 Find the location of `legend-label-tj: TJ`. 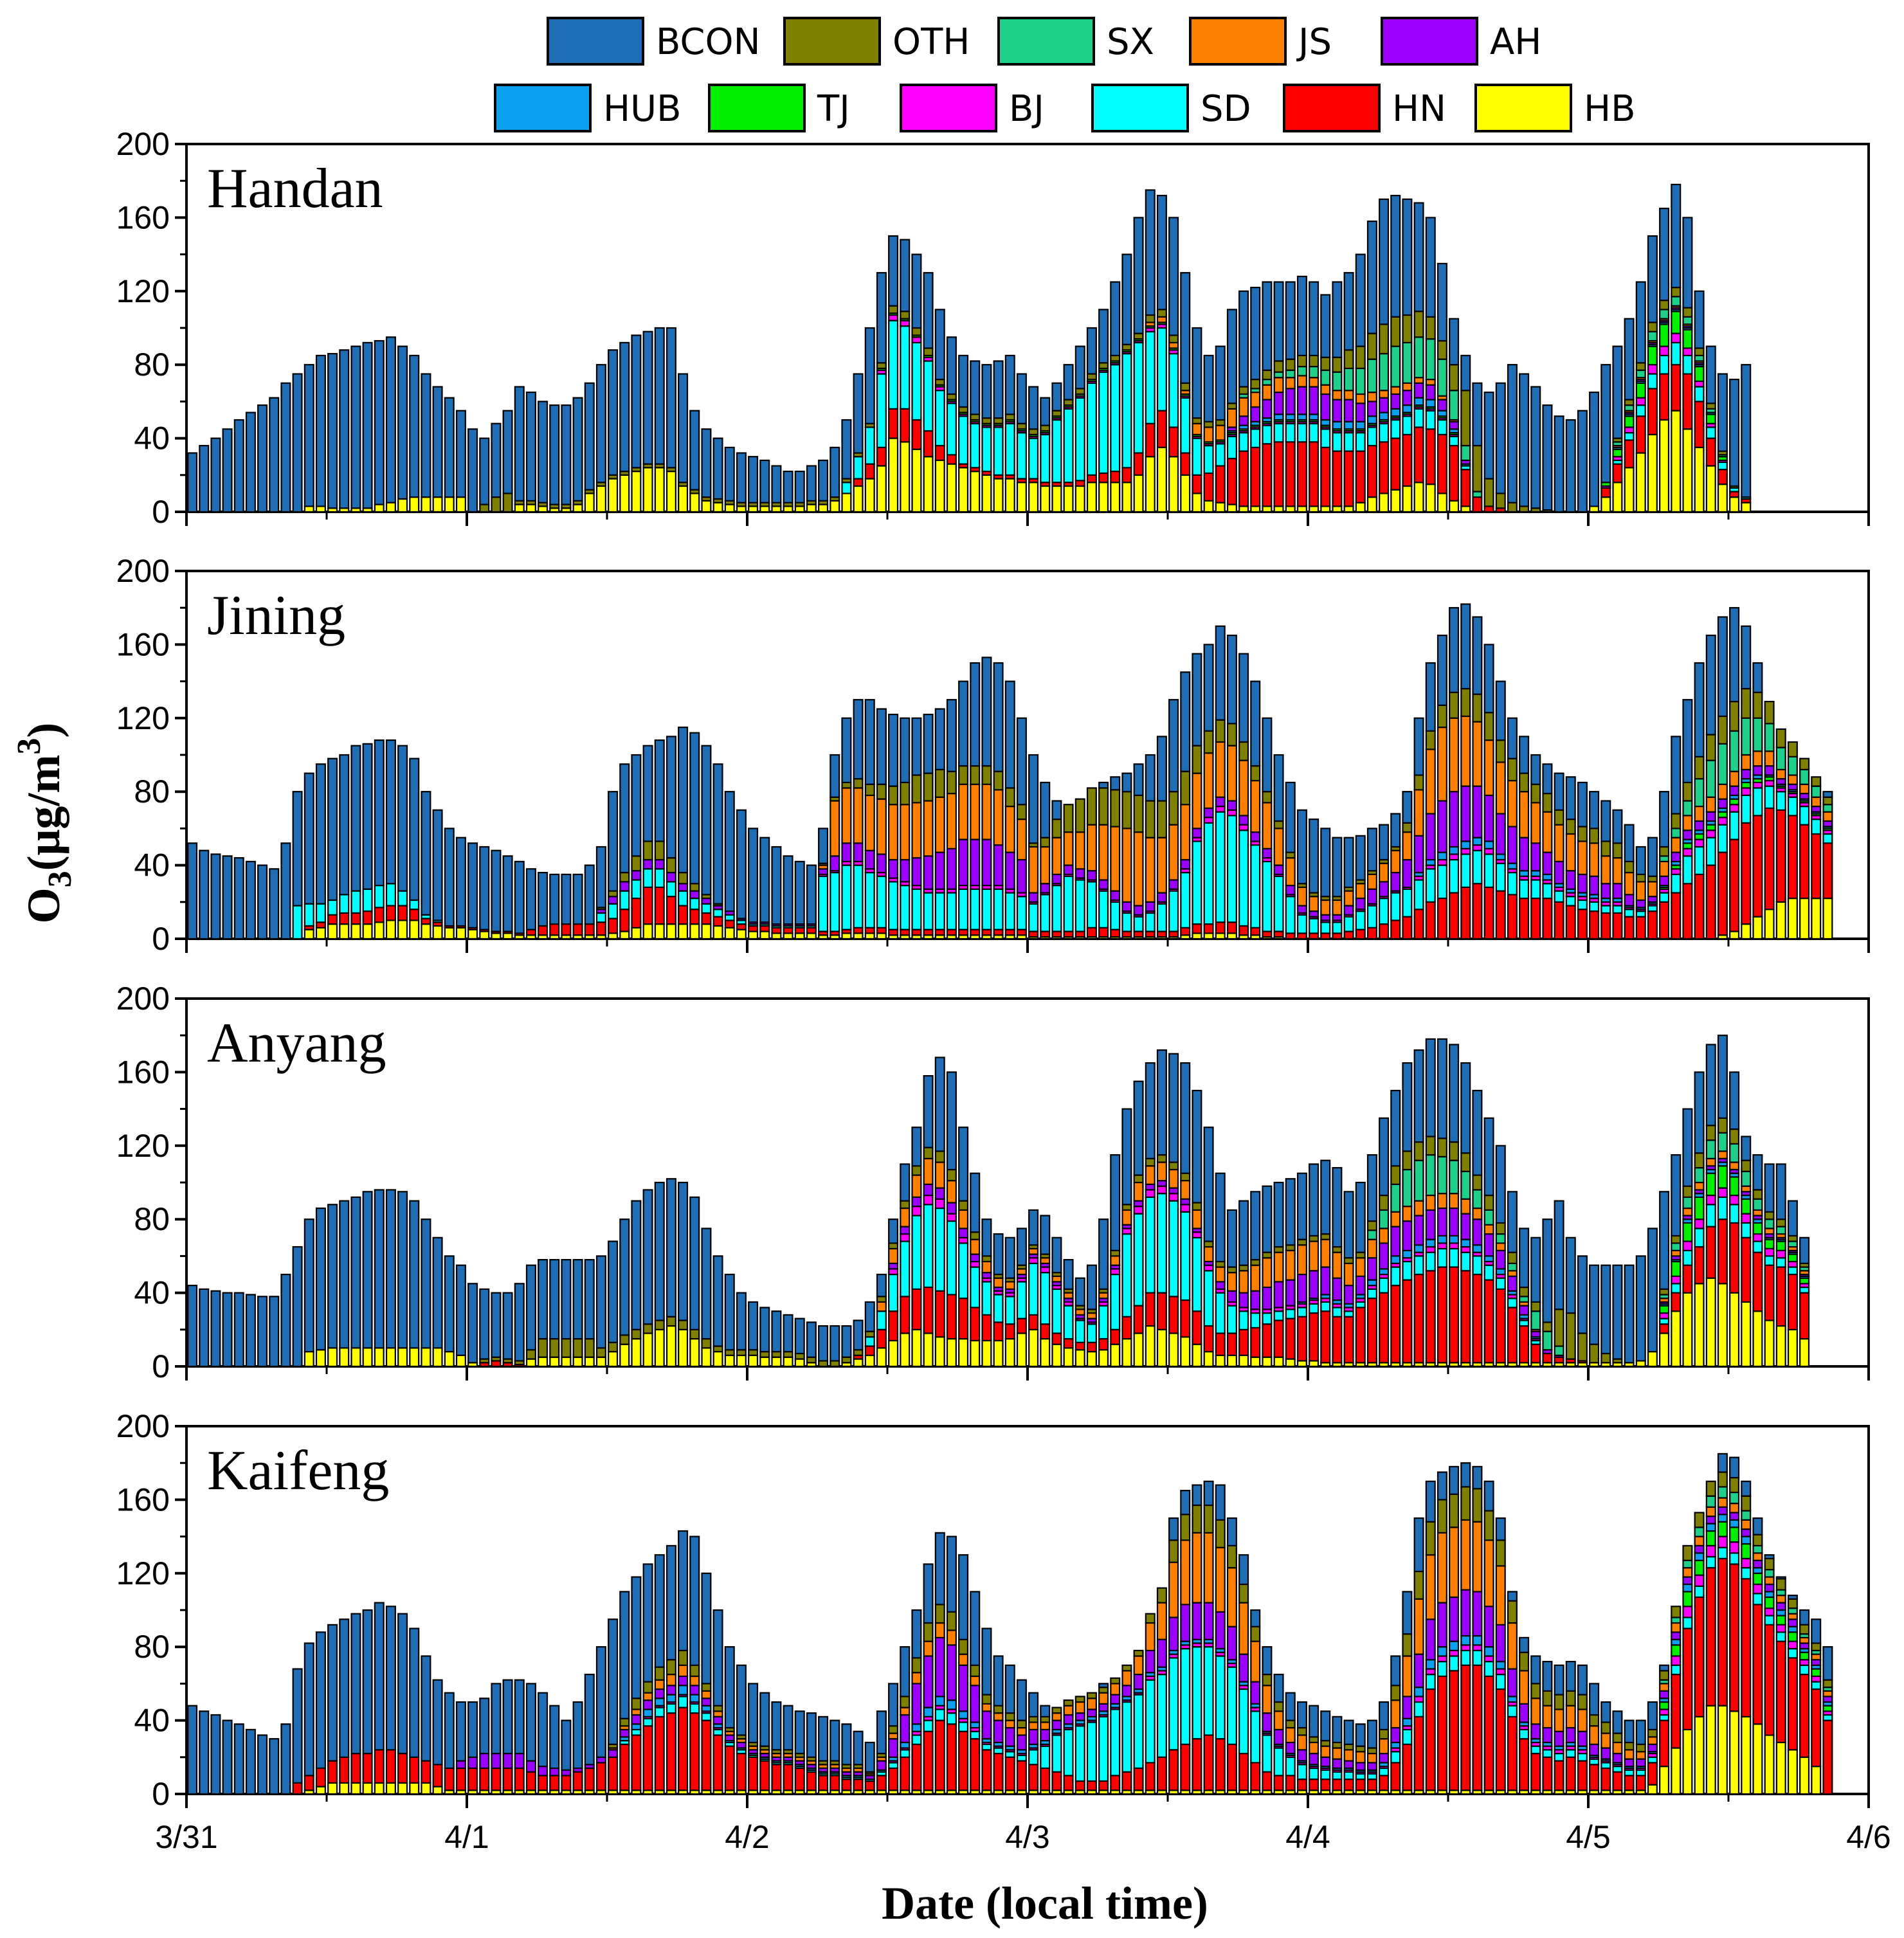

legend-label-tj: TJ is located at coordinates (833, 109).